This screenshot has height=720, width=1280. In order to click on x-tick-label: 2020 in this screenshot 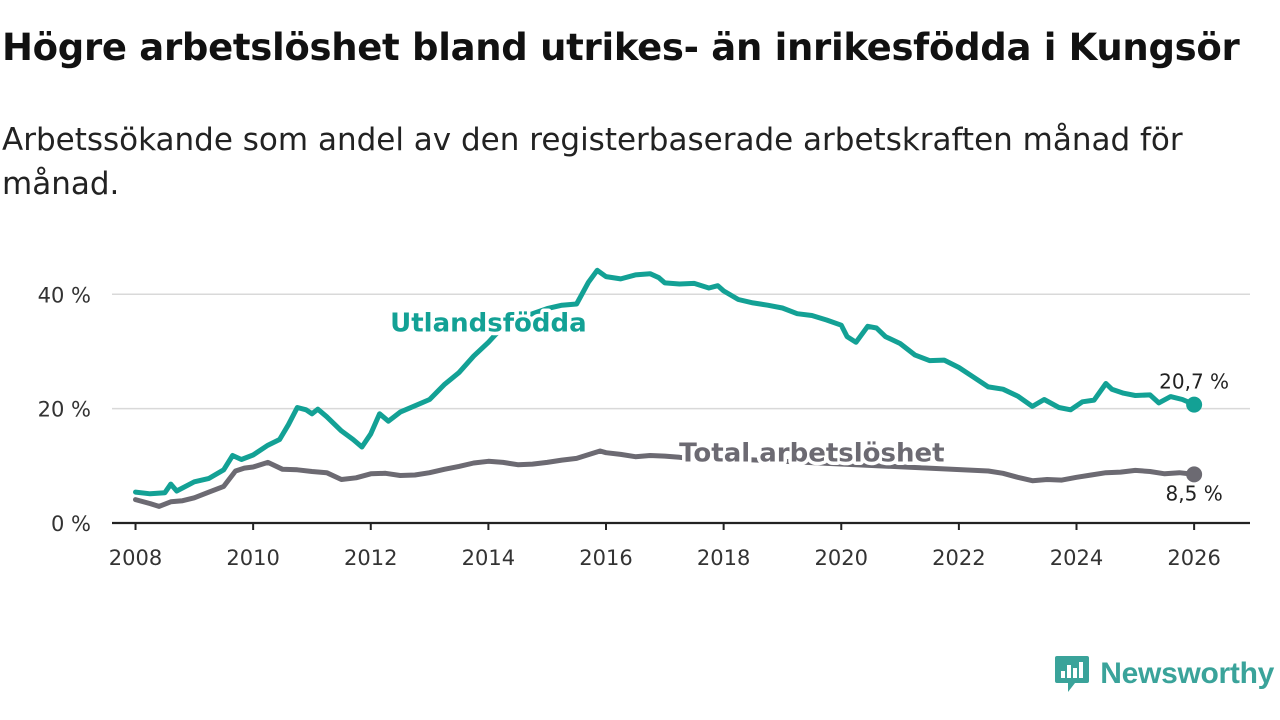, I will do `click(841, 558)`.